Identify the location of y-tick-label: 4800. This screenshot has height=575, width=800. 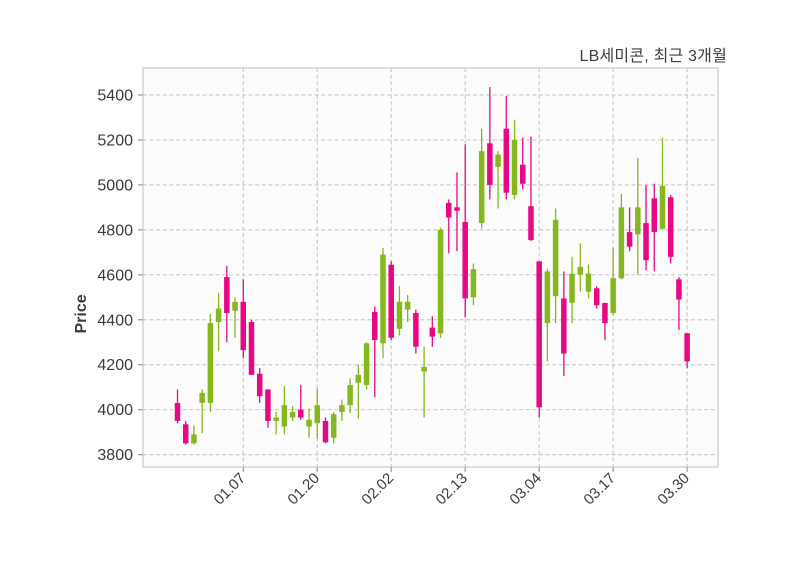
(115, 230).